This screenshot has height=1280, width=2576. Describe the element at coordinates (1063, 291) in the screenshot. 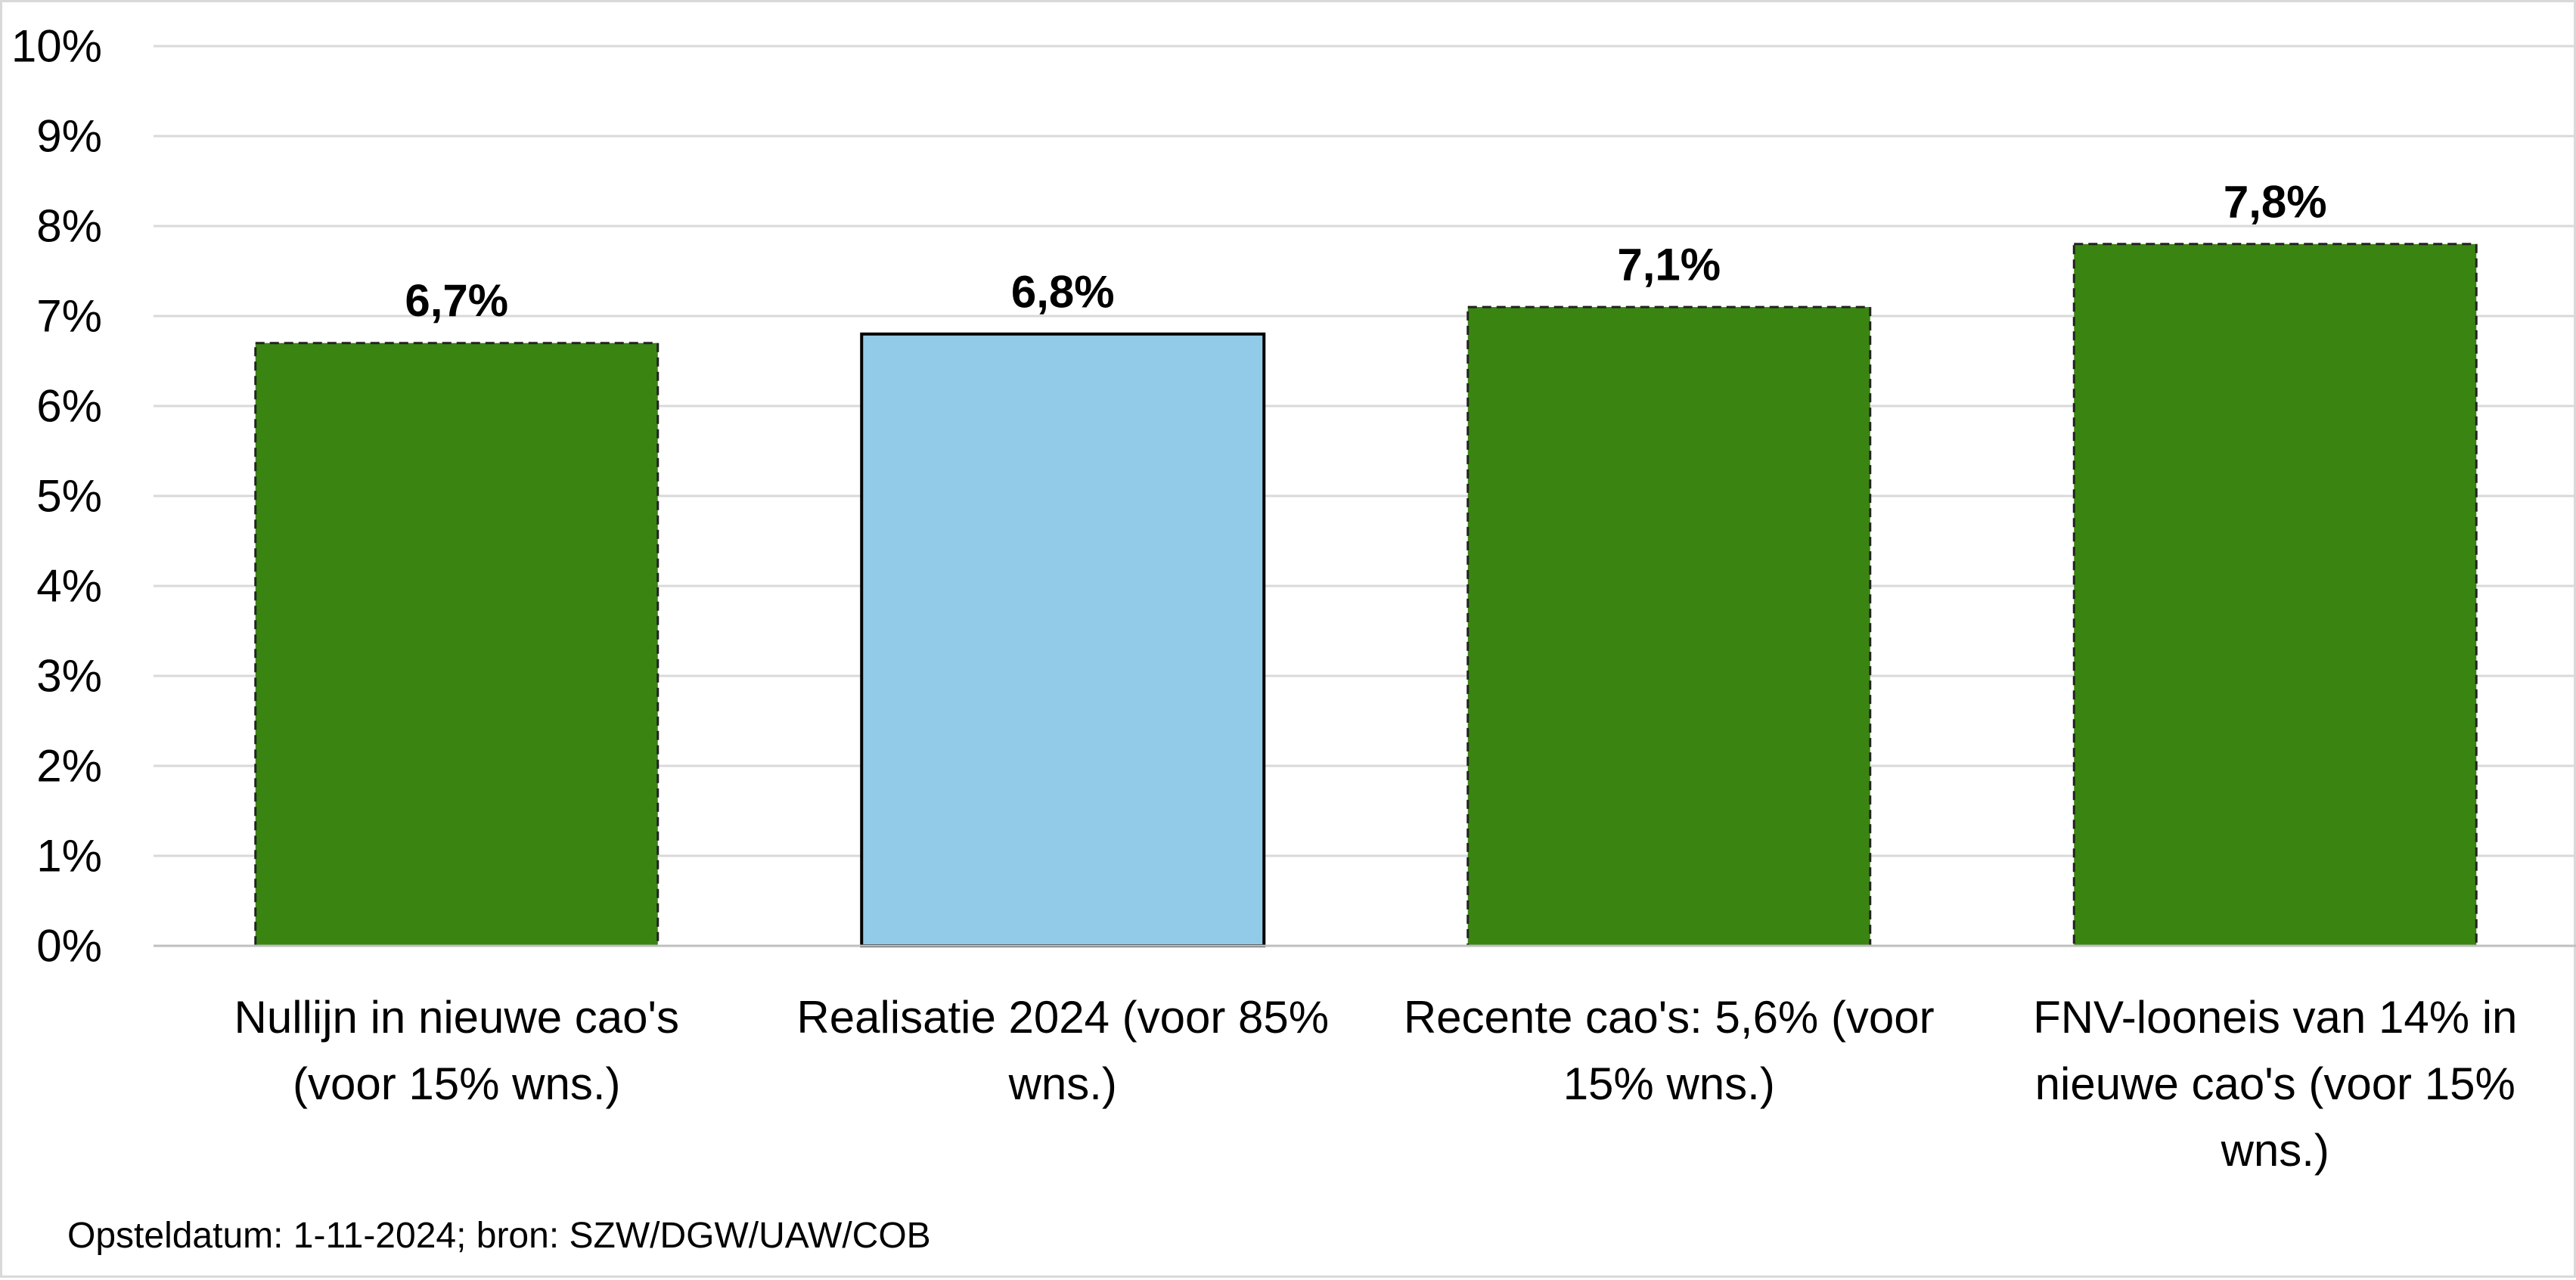

I see `data-label: 6,8%` at that location.